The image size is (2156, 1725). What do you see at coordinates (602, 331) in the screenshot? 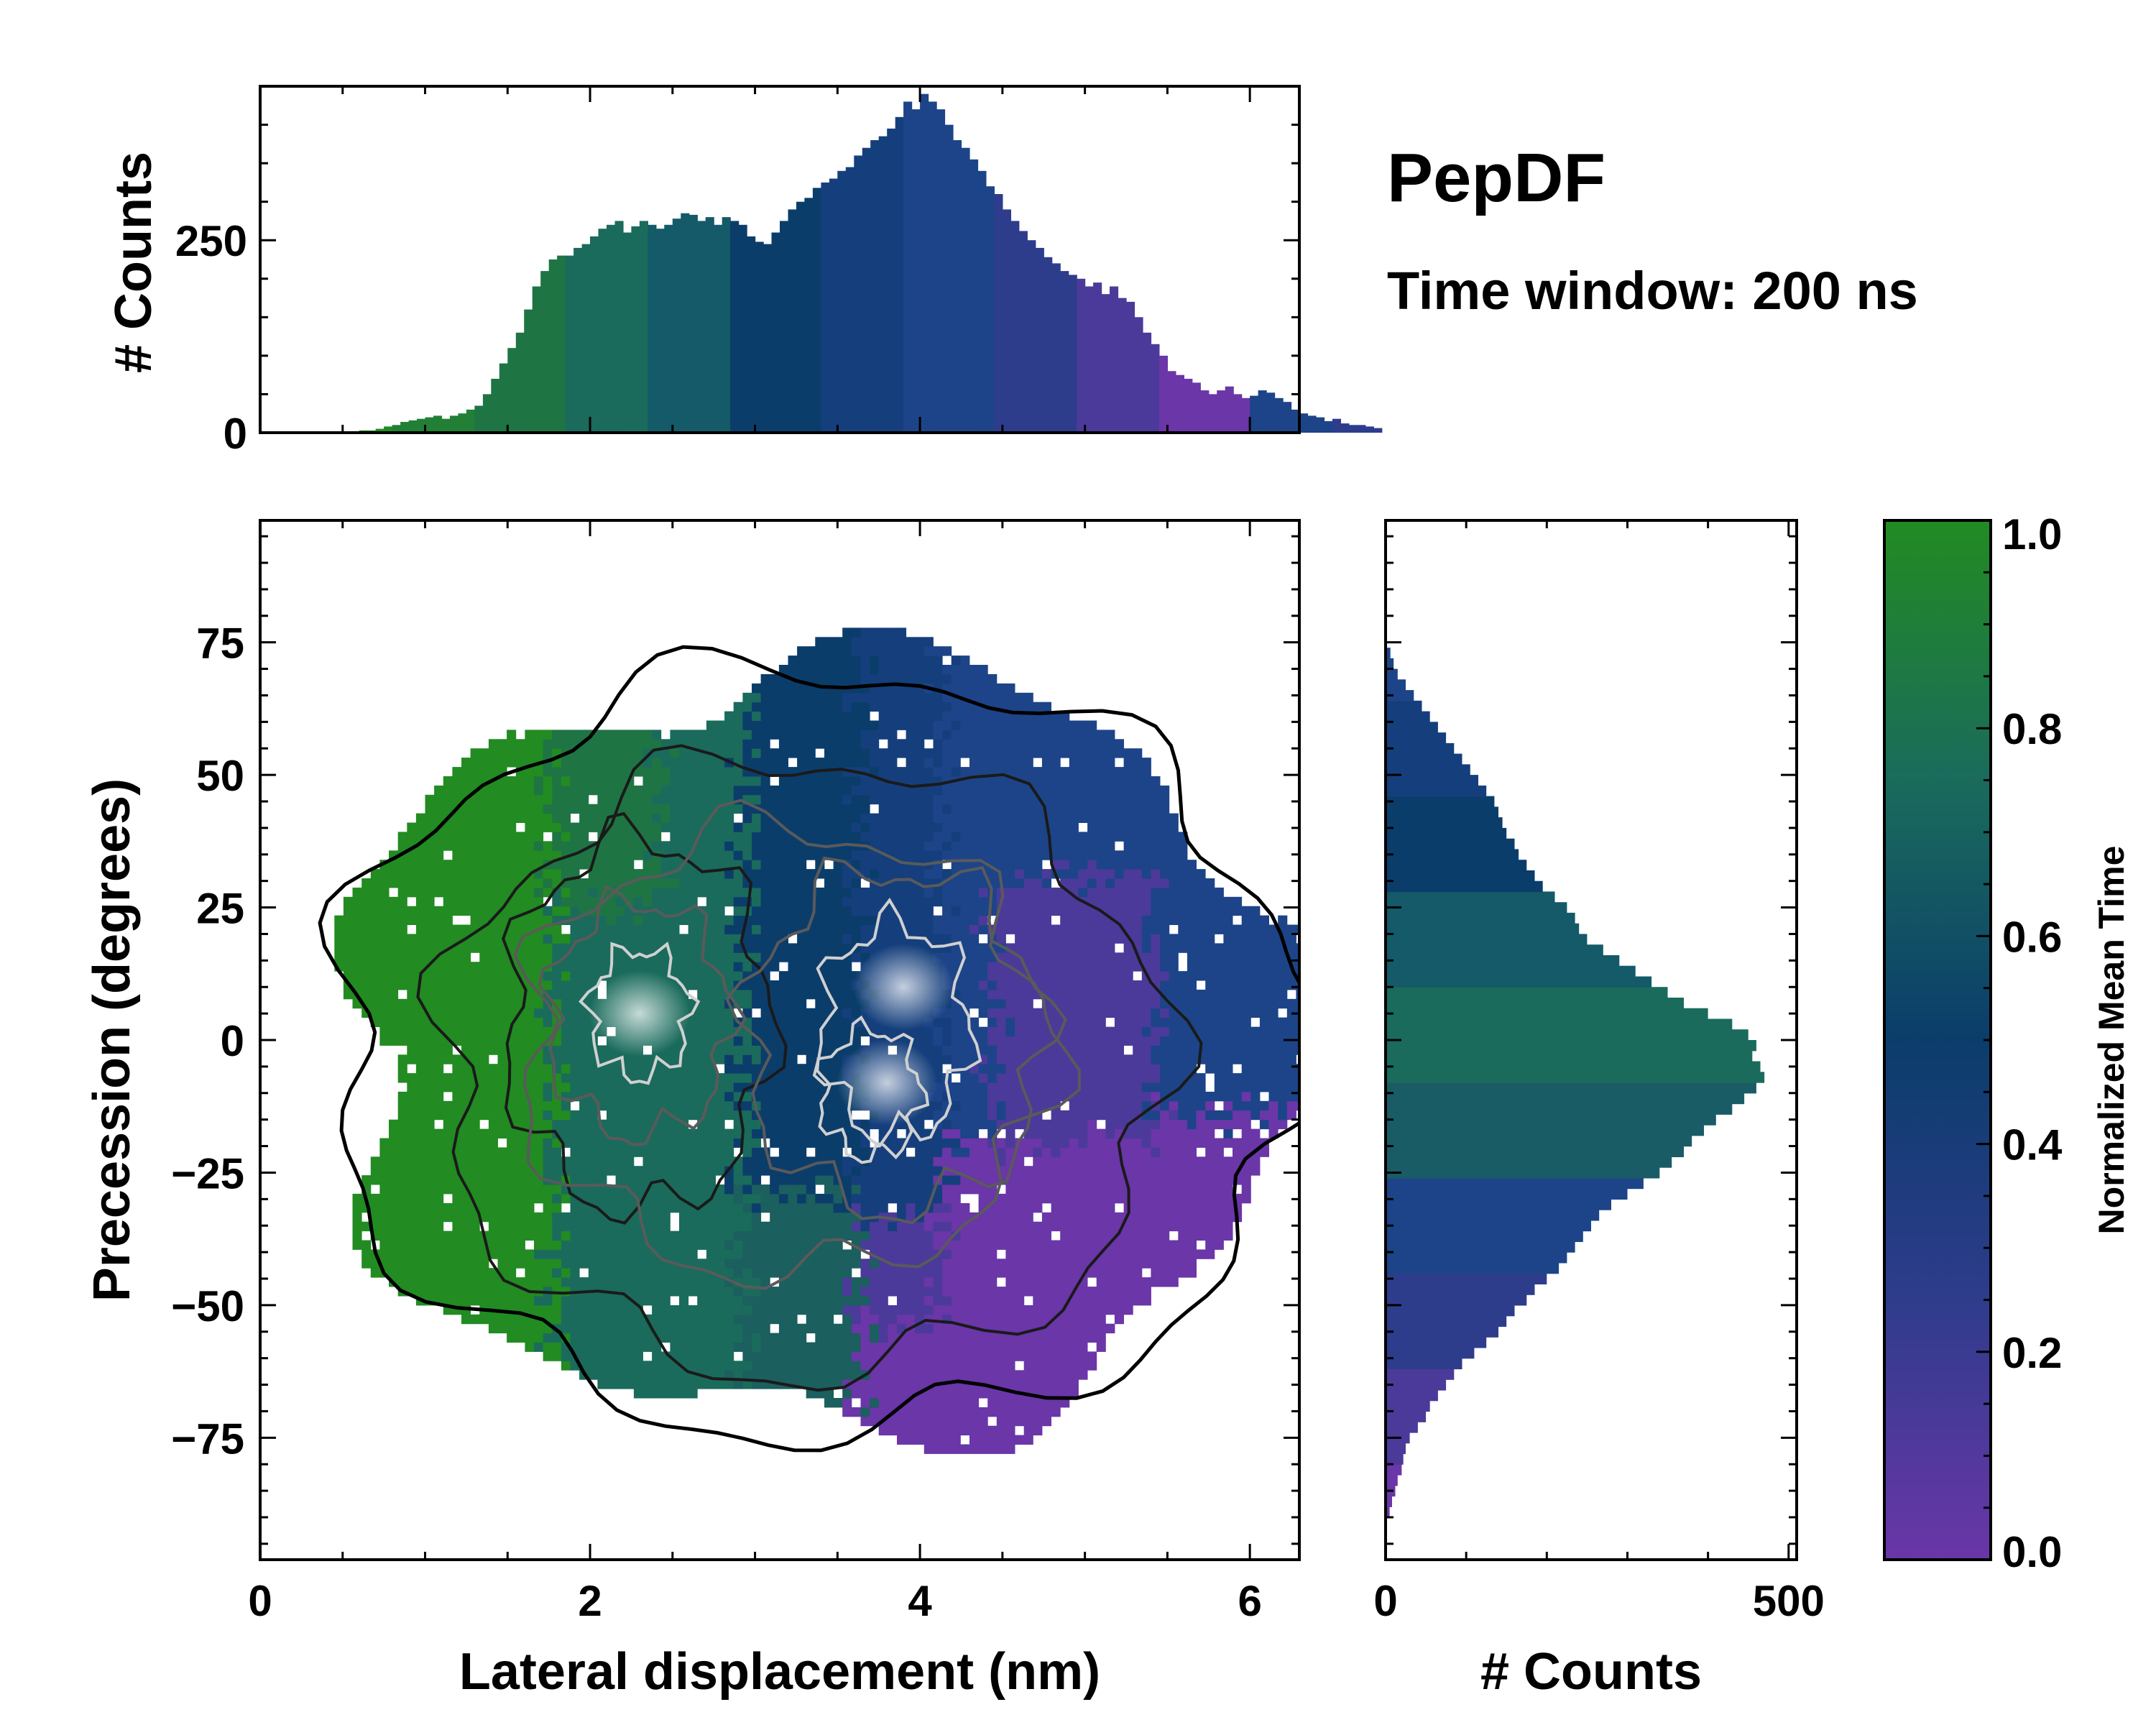
I see `top-bar` at bounding box center [602, 331].